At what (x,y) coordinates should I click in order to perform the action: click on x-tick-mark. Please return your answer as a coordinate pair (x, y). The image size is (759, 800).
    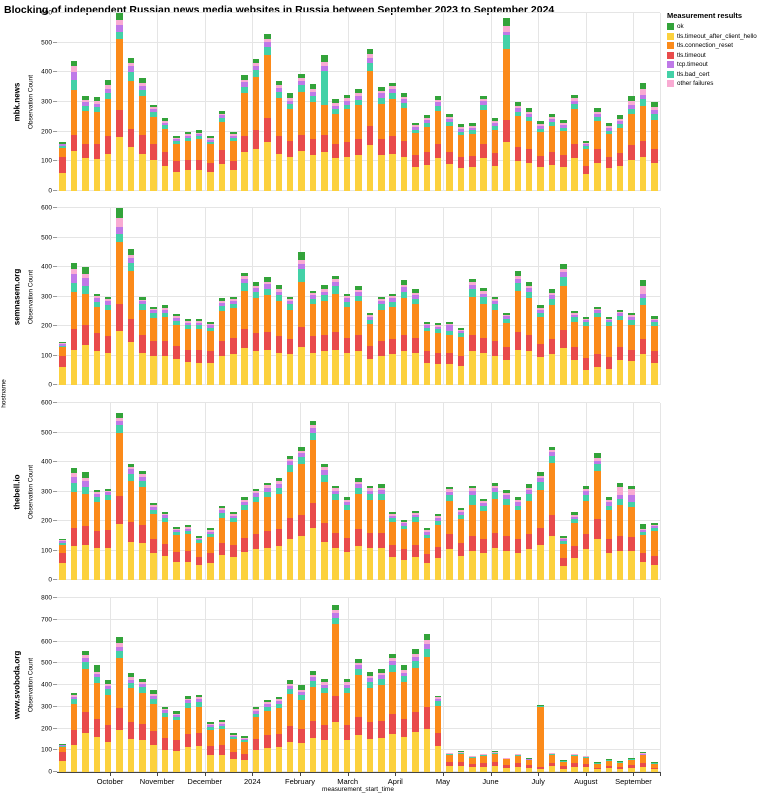
    Looking at the image, I should click on (539, 774).